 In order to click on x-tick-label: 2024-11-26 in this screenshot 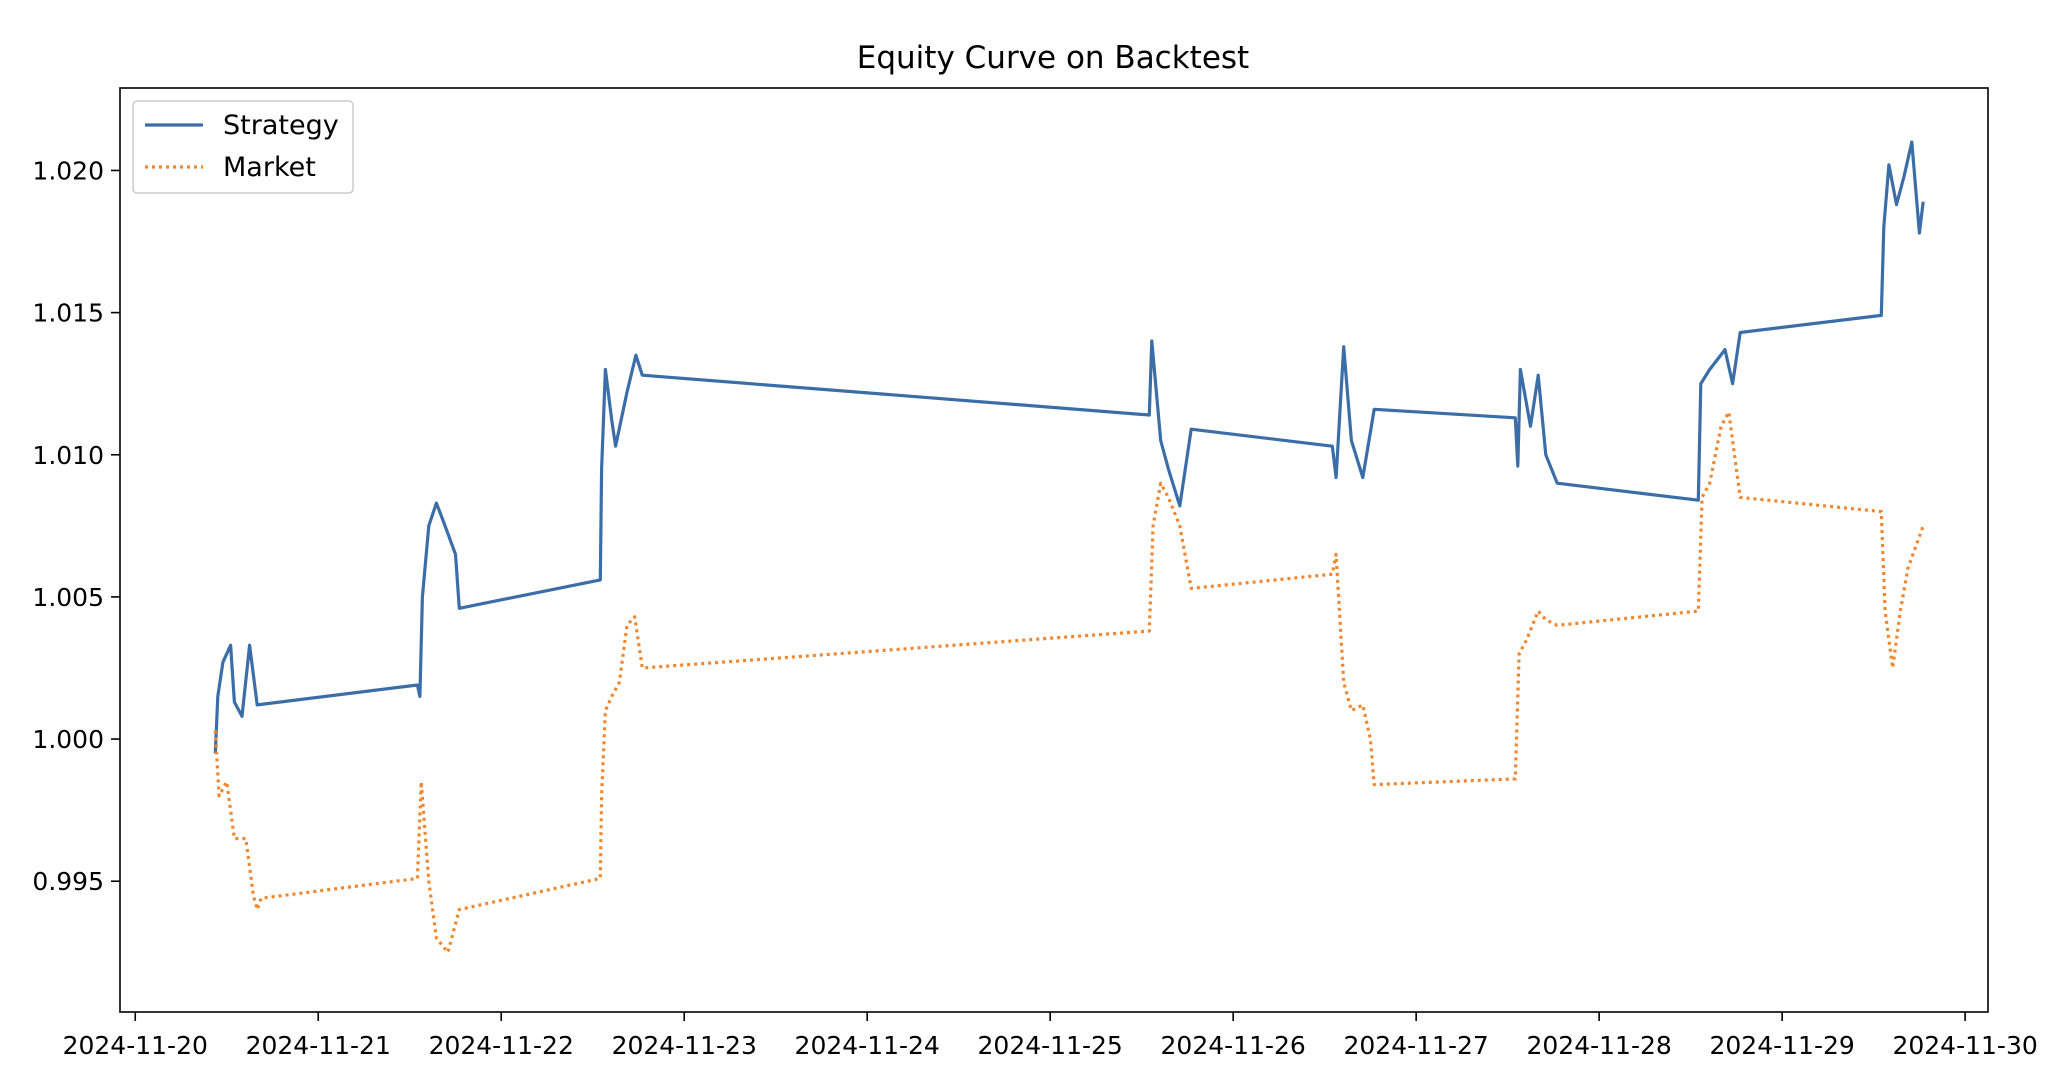, I will do `click(1233, 1045)`.